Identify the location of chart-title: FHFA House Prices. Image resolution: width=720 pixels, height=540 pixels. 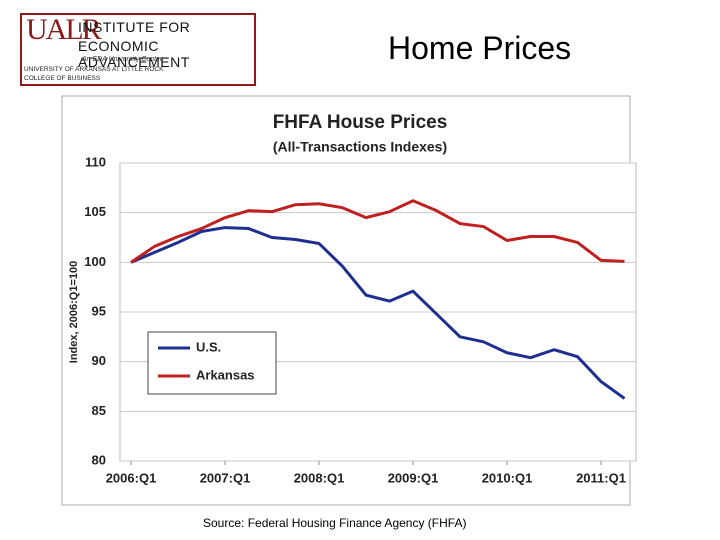
(360, 122).